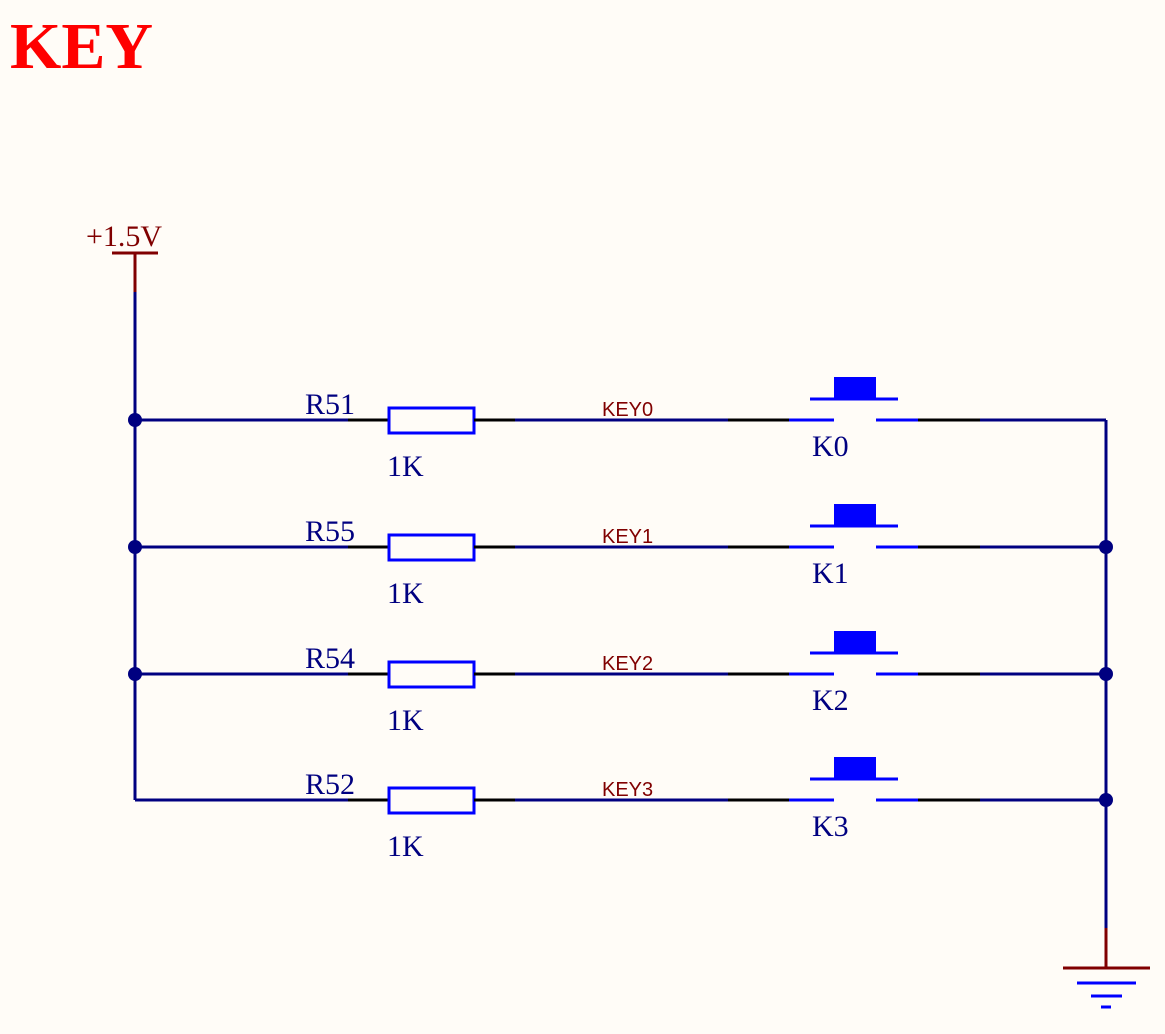 The image size is (1165, 1034). Describe the element at coordinates (620, 684) in the screenshot. I see `row-2: R54 1K KEY2 K2` at that location.